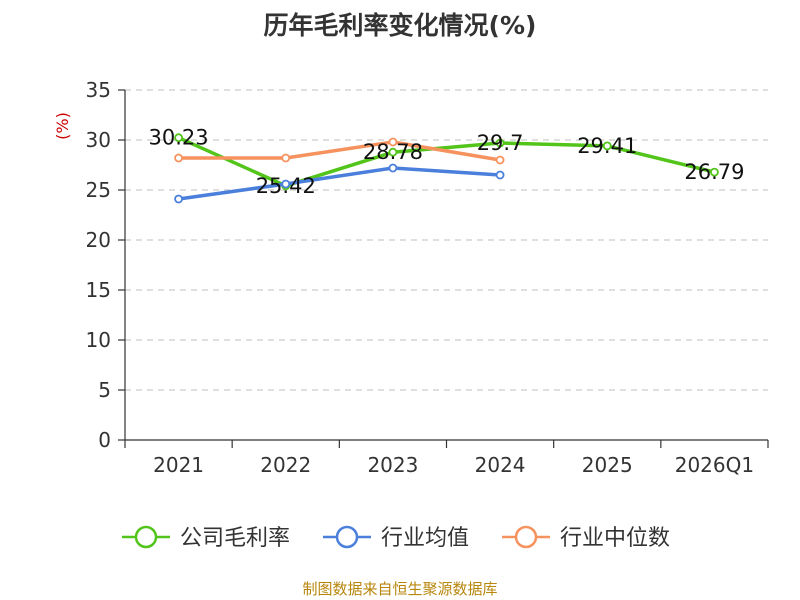 The image size is (800, 600). Describe the element at coordinates (615, 538) in the screenshot. I see `legend-label: 行业中位数` at that location.